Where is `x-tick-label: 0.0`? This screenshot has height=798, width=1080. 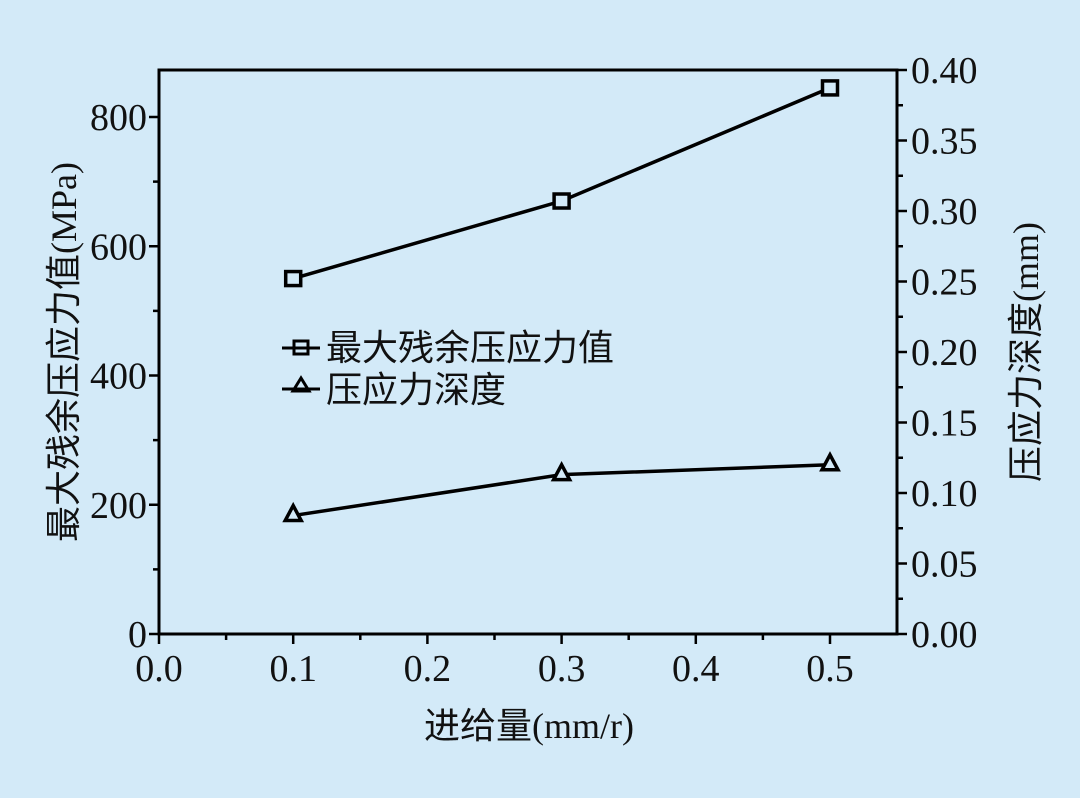 x-tick-label: 0.0 is located at coordinates (159, 669).